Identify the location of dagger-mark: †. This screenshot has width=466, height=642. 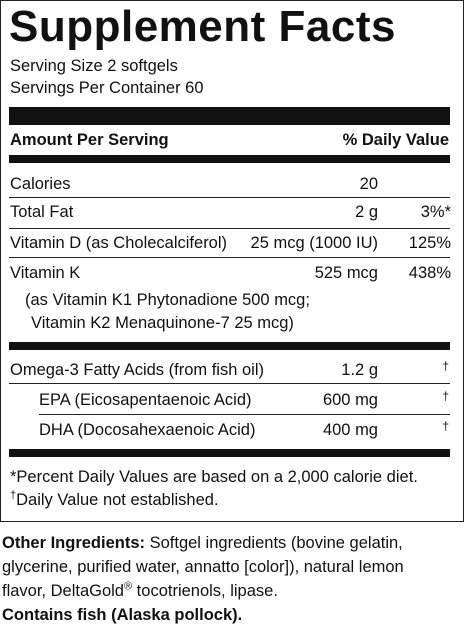
(13, 495).